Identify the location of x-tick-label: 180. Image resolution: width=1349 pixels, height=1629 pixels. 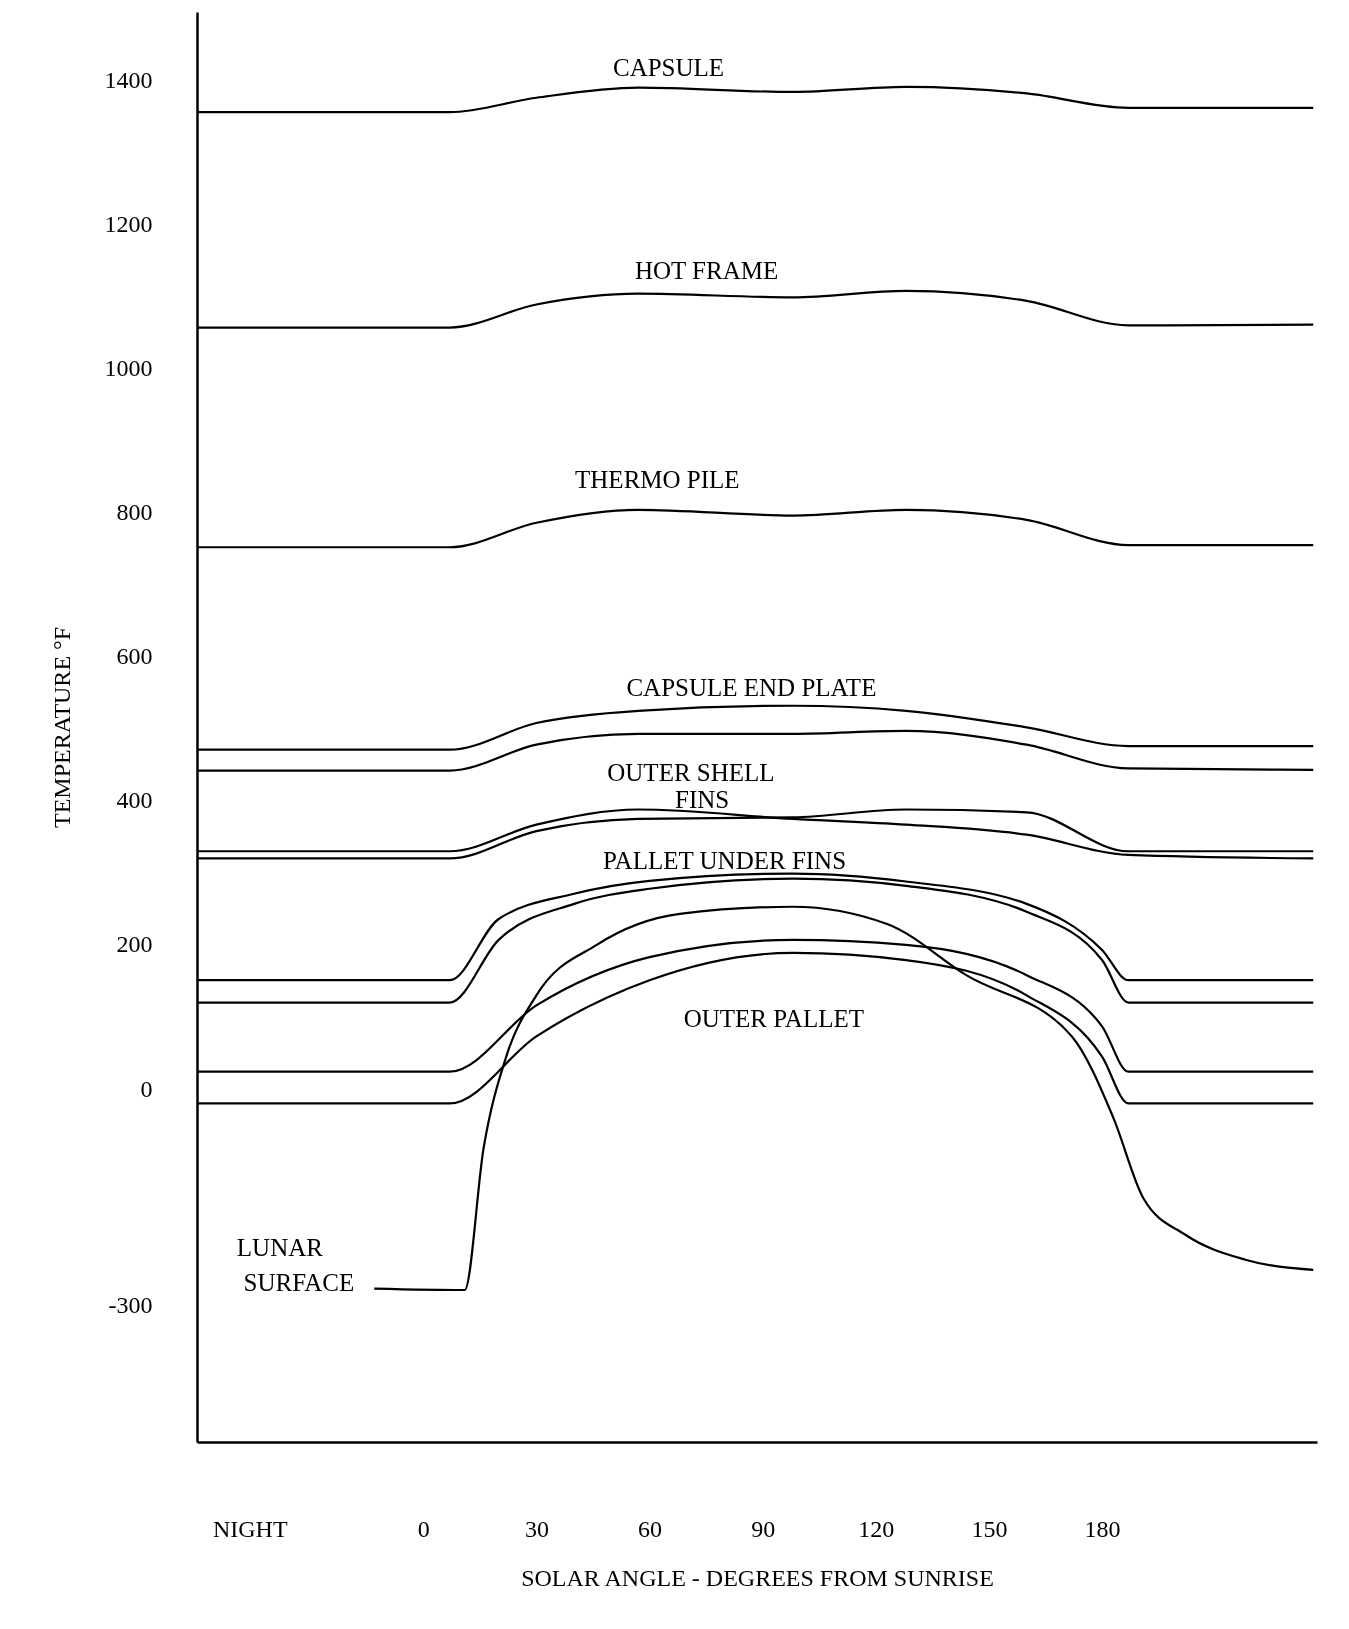
(1102, 1528).